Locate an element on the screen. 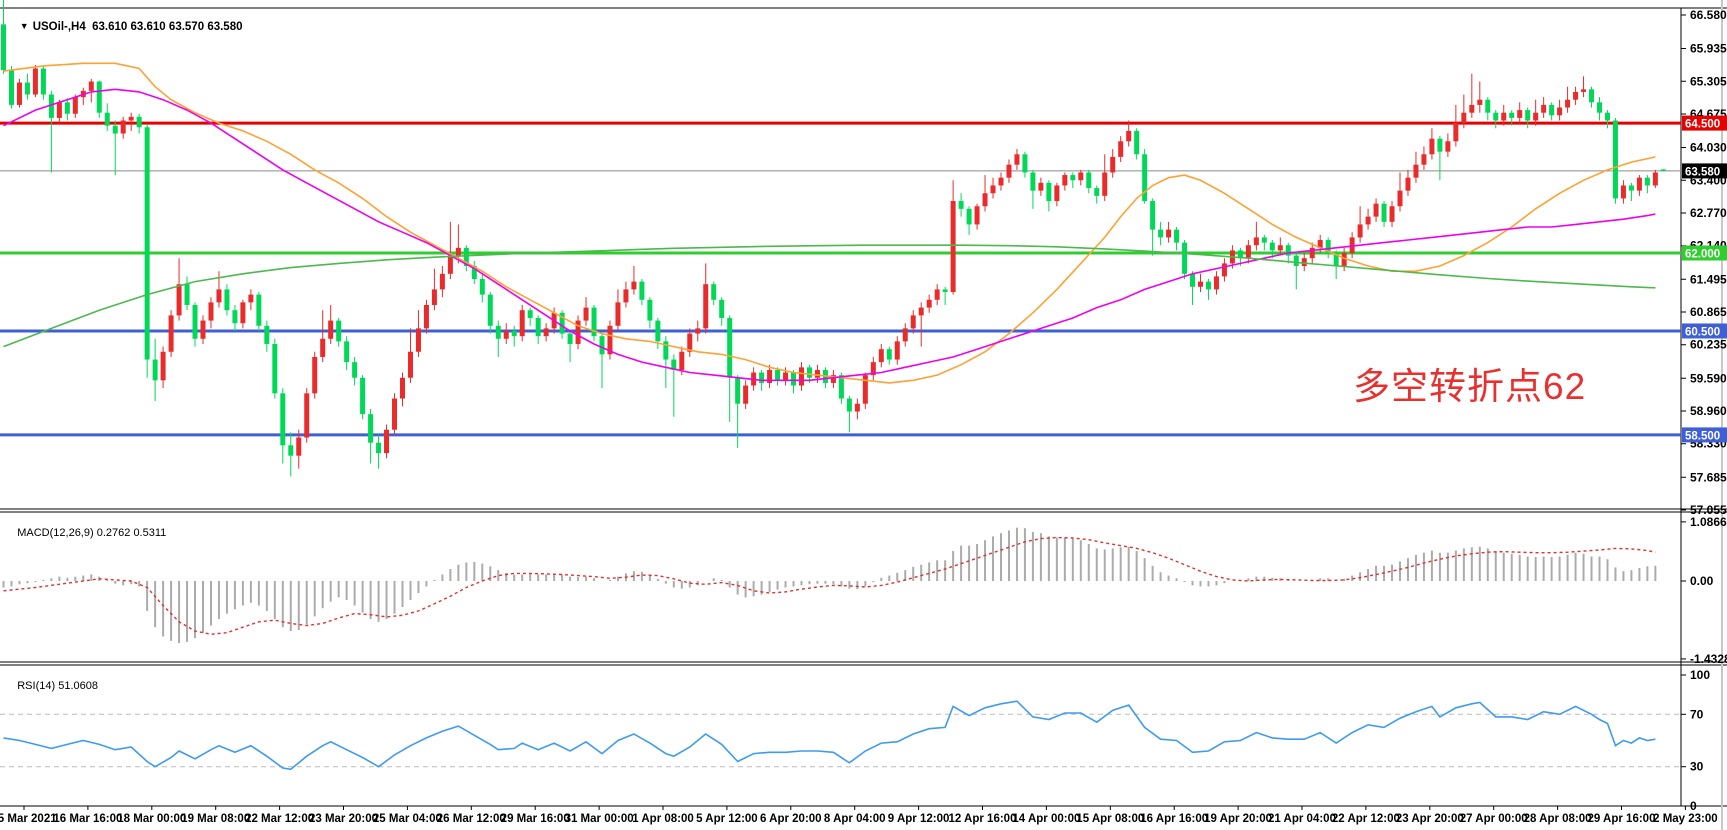 The width and height of the screenshot is (1727, 830). one-click-trading-icon: ▼ is located at coordinates (24, 26).